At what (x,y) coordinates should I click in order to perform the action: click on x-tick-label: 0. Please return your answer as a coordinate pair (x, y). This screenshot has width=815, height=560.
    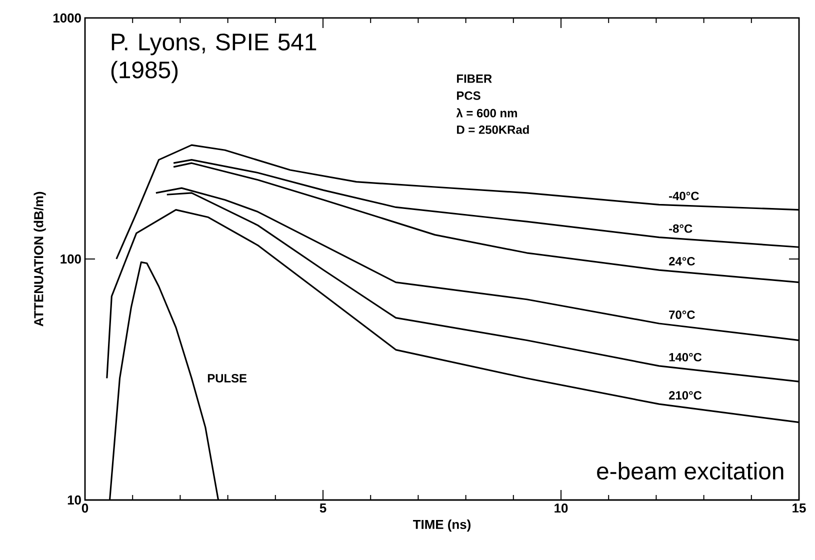
    Looking at the image, I should click on (85, 508).